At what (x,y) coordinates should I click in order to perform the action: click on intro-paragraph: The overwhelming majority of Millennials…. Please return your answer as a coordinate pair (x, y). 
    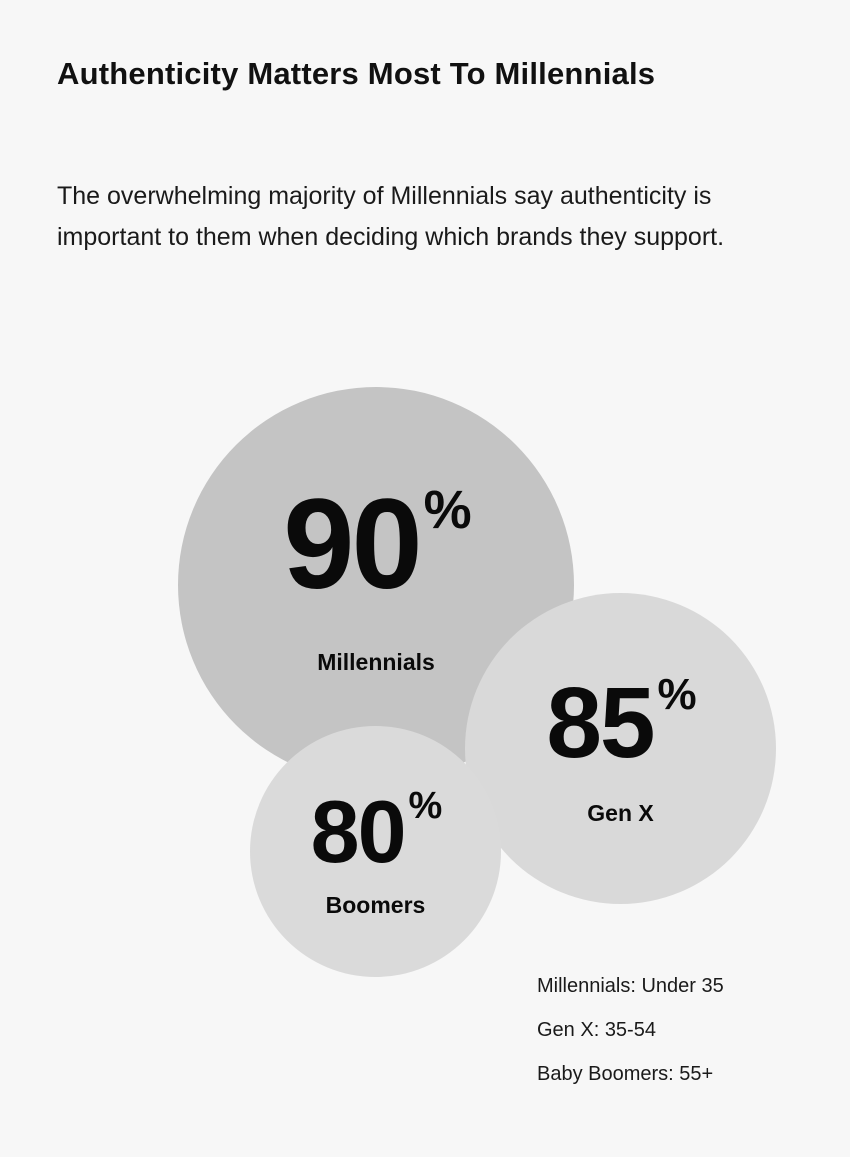
    Looking at the image, I should click on (391, 216).